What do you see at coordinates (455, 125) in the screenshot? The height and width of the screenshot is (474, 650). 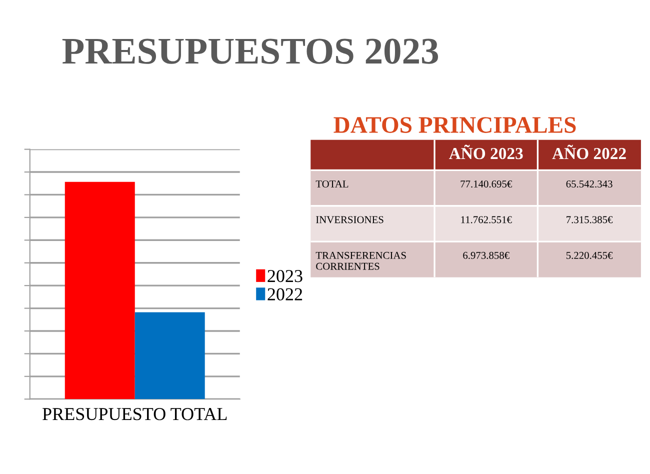 I see `text: DATOS PRINCIPALES` at bounding box center [455, 125].